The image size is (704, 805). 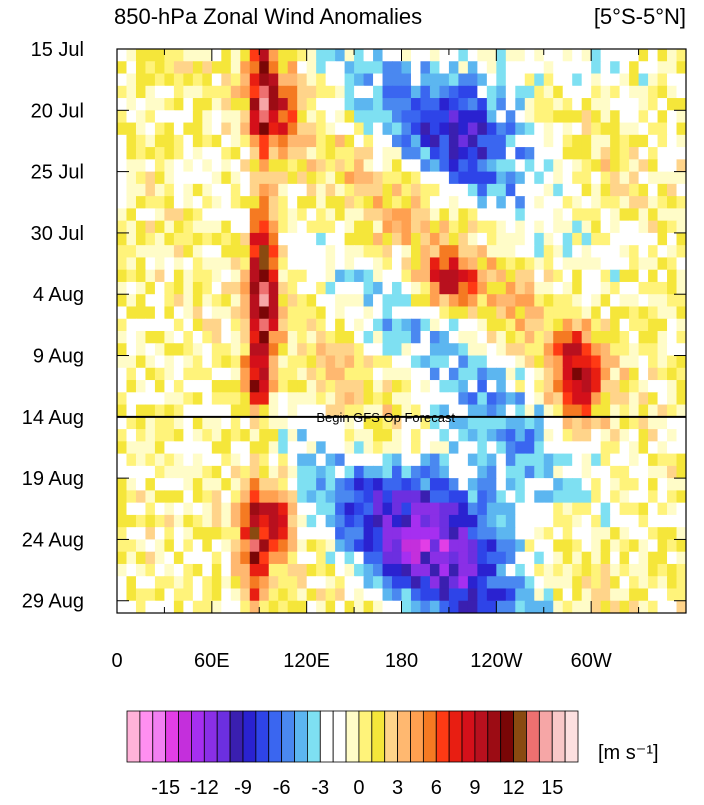 I want to click on x-tick-label: 180, so click(x=401, y=661).